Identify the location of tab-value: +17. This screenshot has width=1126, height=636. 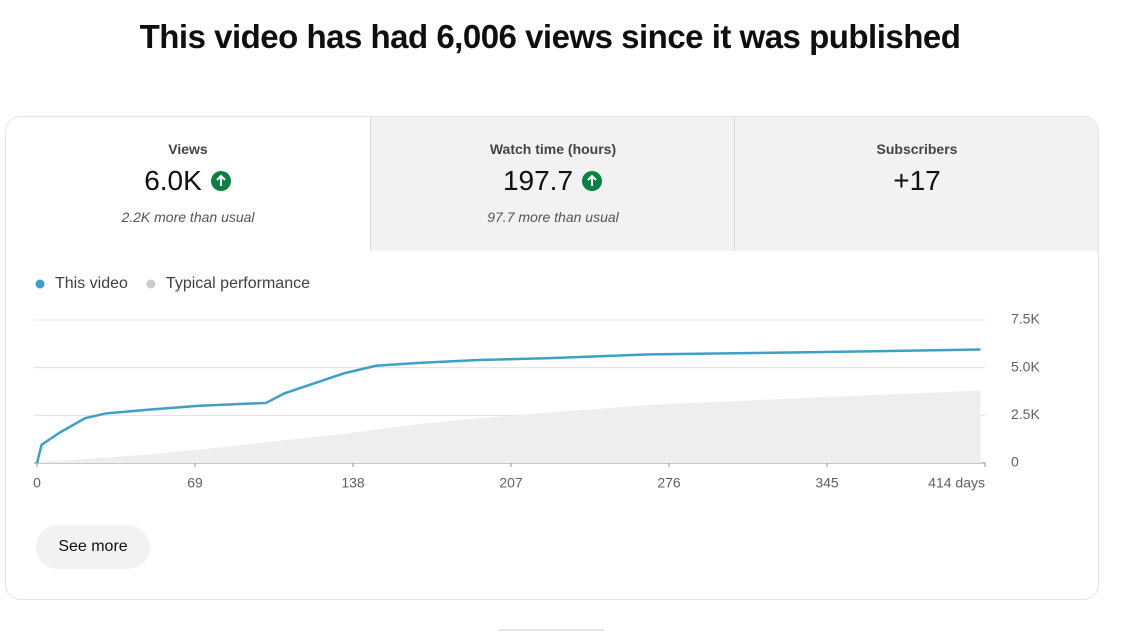
(916, 181).